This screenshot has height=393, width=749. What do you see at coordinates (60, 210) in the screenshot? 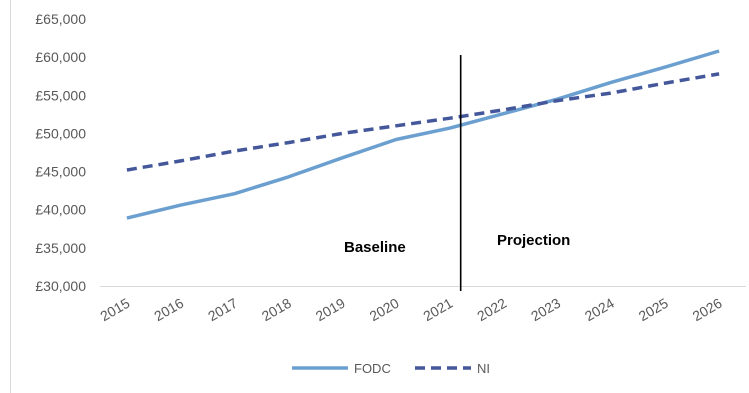
I see `y-tick-label: £40,000` at bounding box center [60, 210].